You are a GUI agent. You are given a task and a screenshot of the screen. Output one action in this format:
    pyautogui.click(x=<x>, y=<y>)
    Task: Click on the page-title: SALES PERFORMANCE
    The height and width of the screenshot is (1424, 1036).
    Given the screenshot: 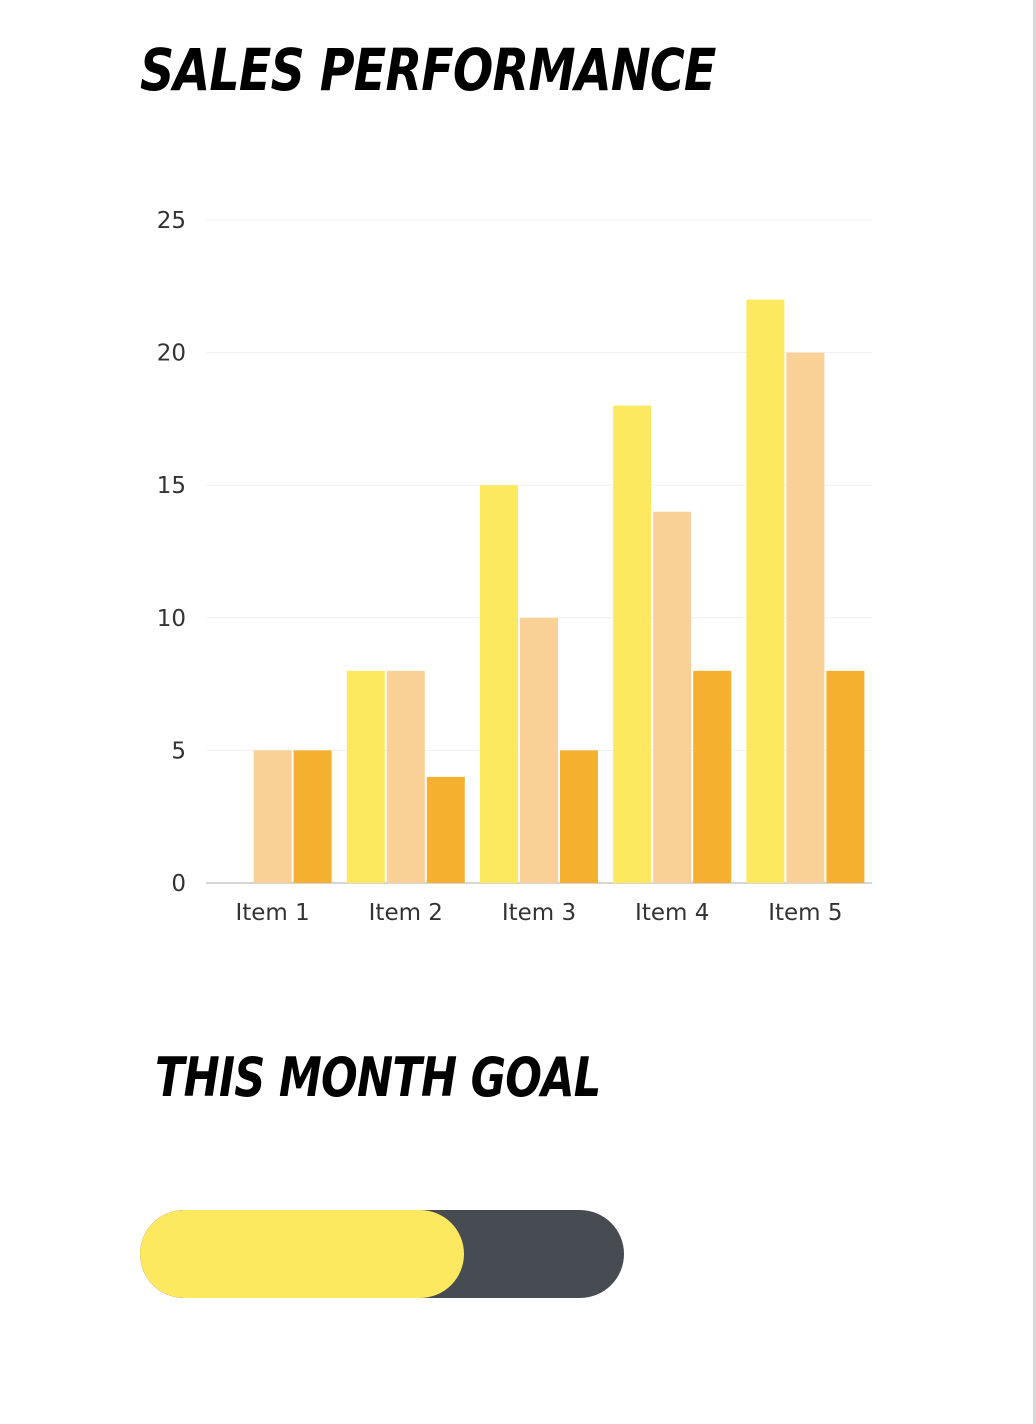 What is the action you would take?
    pyautogui.click(x=428, y=70)
    